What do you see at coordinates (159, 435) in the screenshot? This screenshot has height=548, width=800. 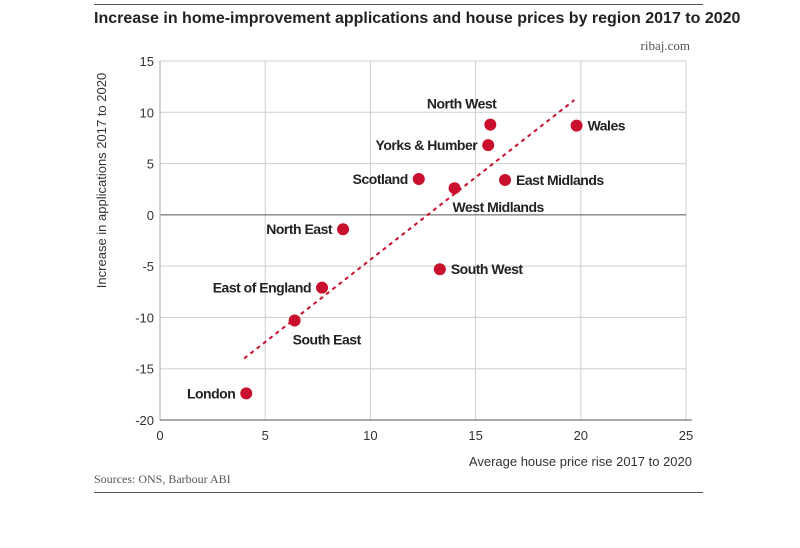 I see `x-tick-label: 0` at bounding box center [159, 435].